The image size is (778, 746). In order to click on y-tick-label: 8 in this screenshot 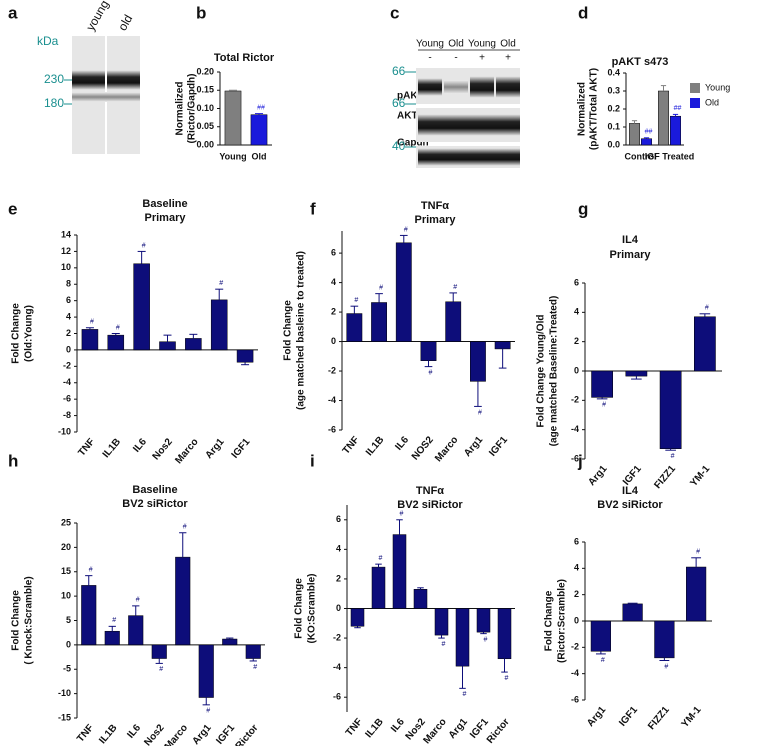, I will do `click(68, 284)`.